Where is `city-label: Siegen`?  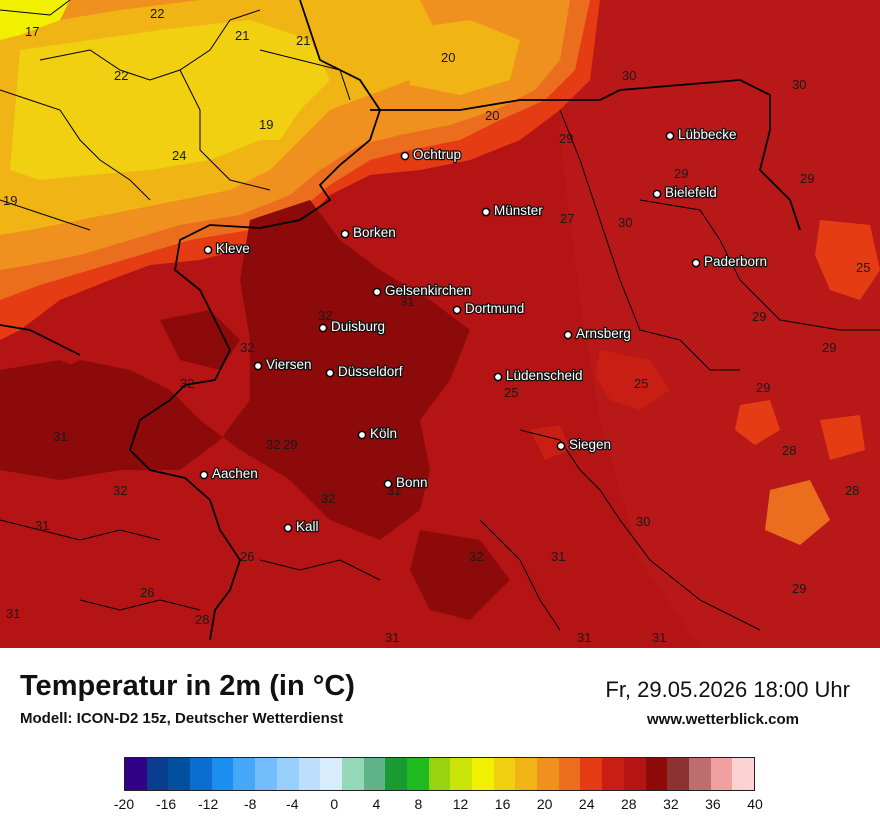 city-label: Siegen is located at coordinates (590, 444).